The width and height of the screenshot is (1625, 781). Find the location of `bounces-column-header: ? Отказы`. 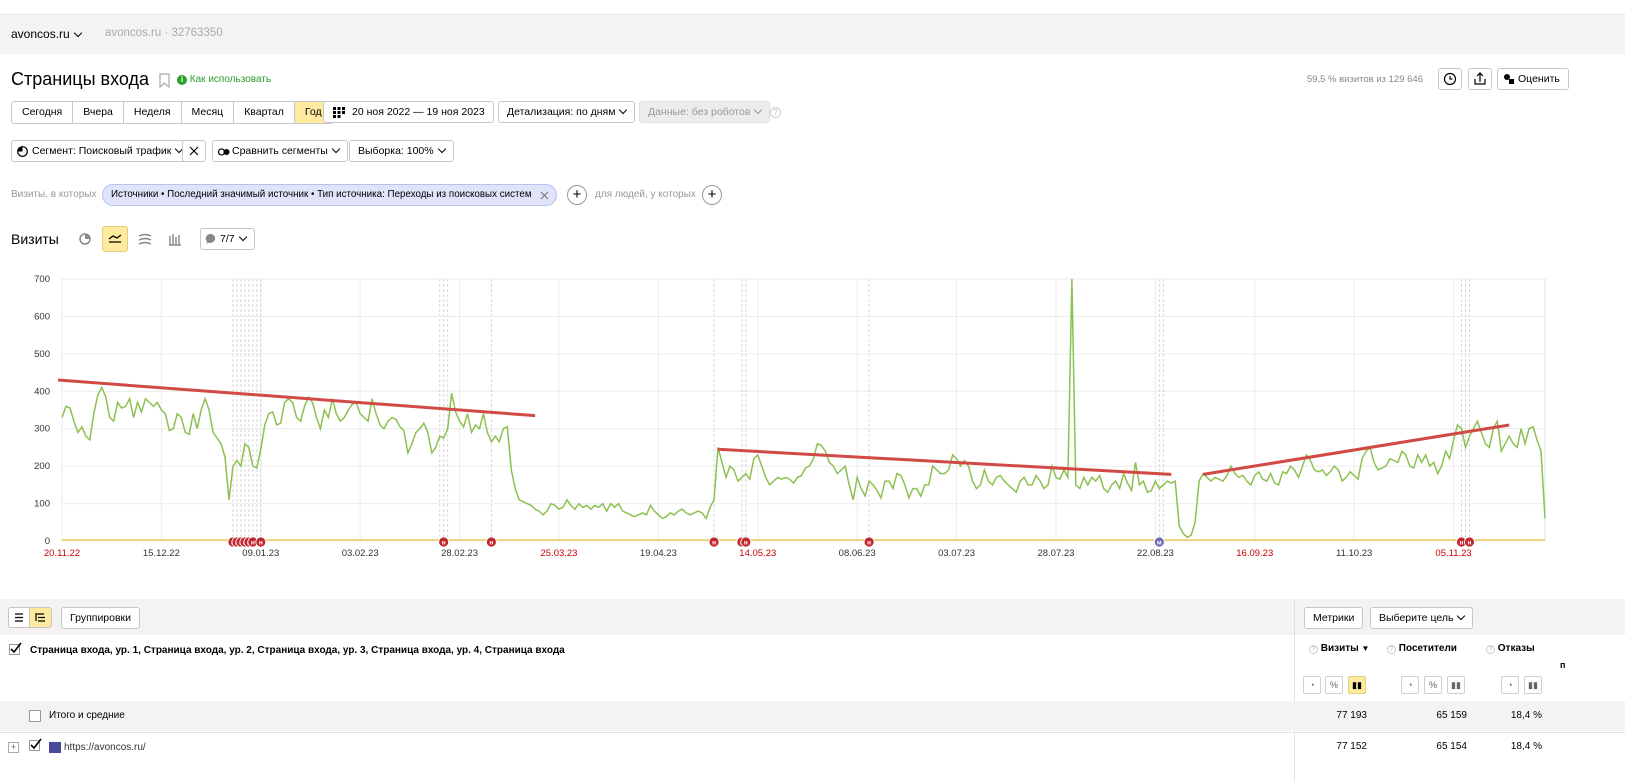

bounces-column-header: ? Отказы is located at coordinates (1510, 648).